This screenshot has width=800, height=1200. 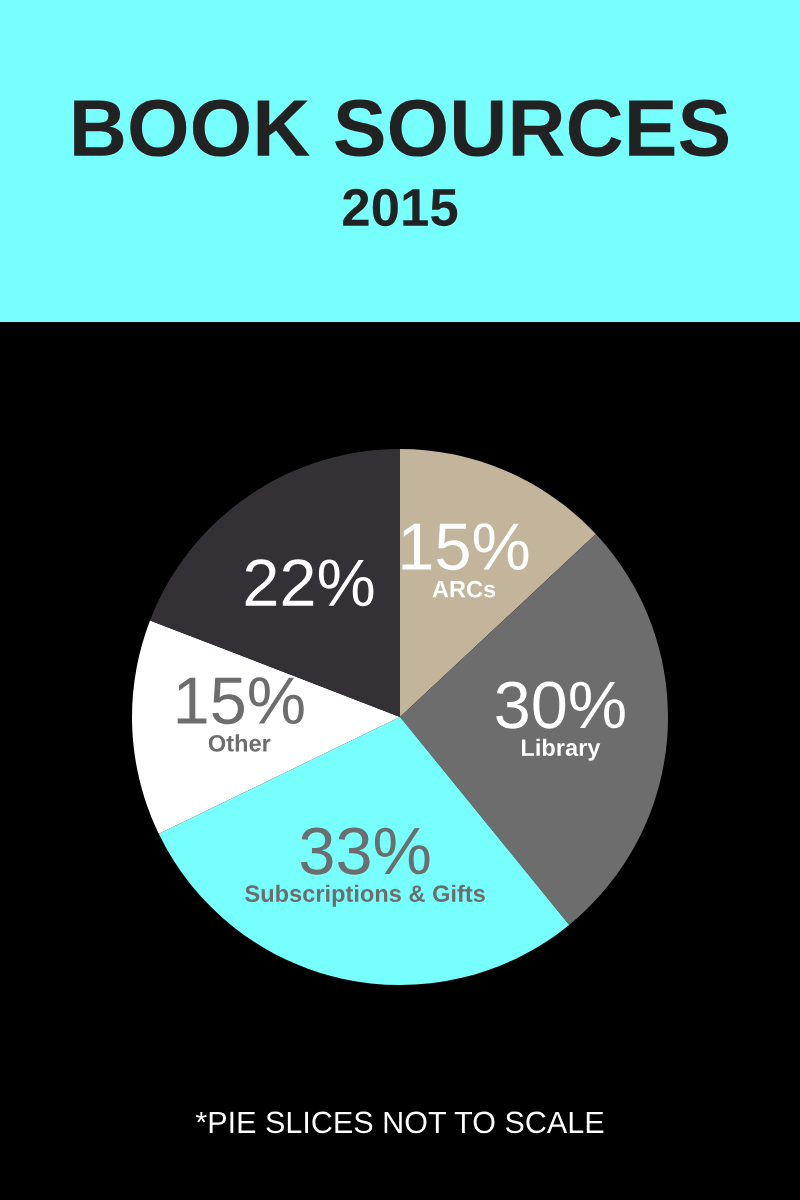 What do you see at coordinates (400, 207) in the screenshot?
I see `chart-subtitle: 2015` at bounding box center [400, 207].